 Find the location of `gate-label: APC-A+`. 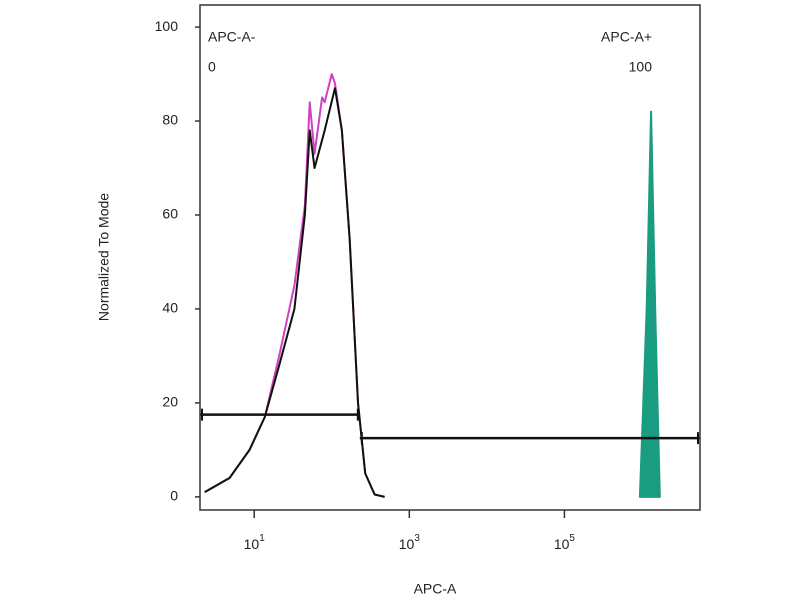

gate-label: APC-A+ is located at coordinates (626, 37).